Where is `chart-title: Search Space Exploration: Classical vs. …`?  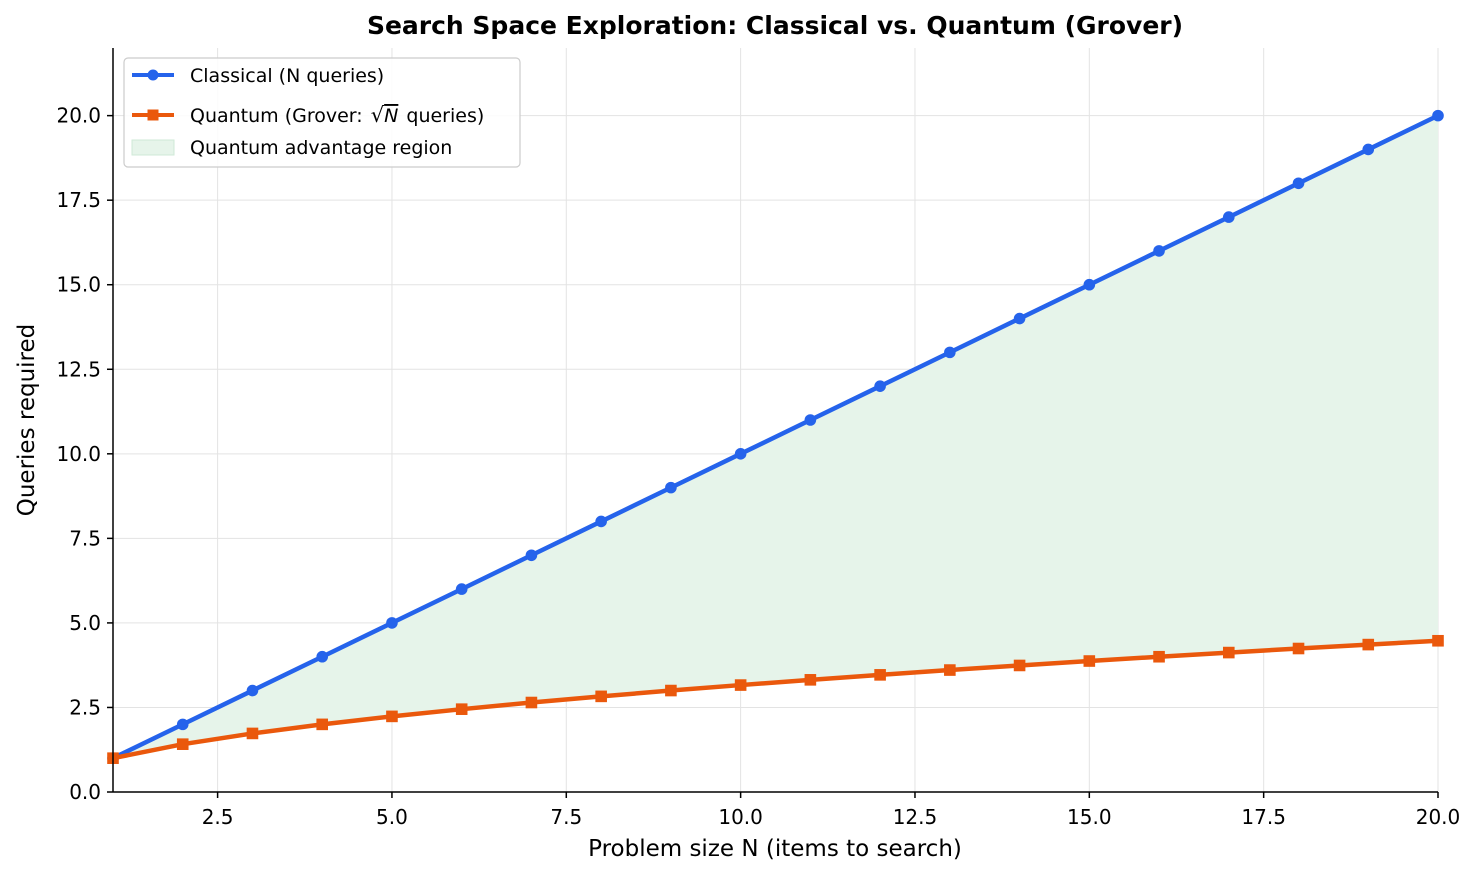 chart-title: Search Space Exploration: Classical vs. … is located at coordinates (775, 25).